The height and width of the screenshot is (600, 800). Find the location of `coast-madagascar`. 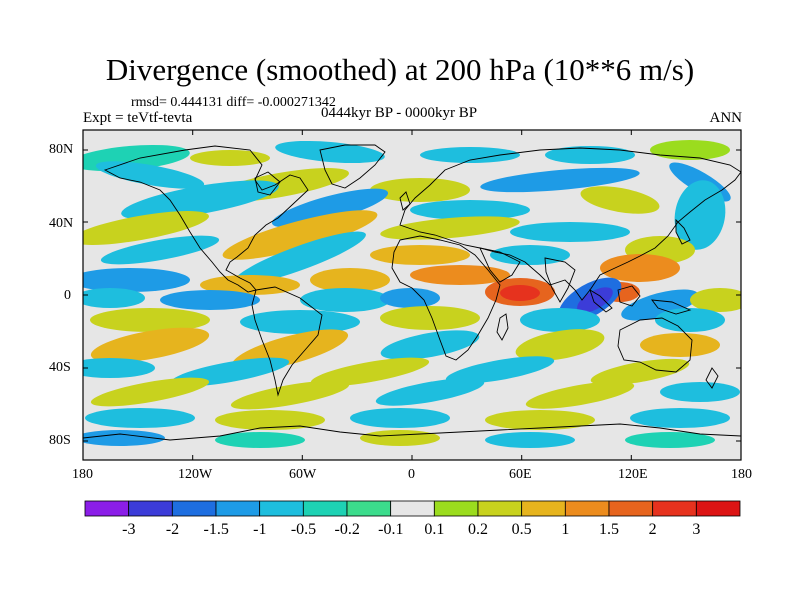

coast-madagascar is located at coordinates (502, 327).